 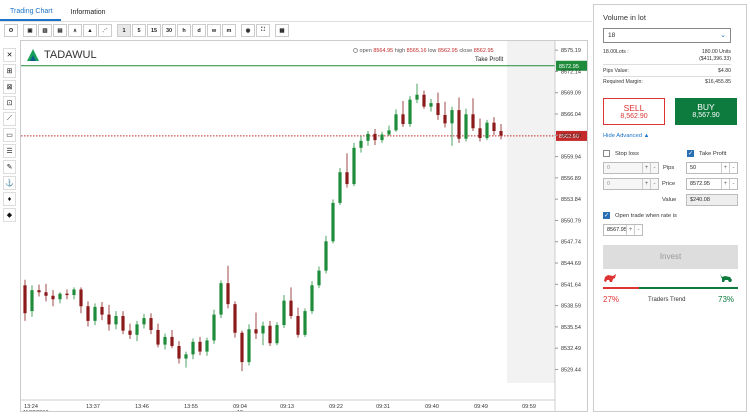 What do you see at coordinates (199, 30) in the screenshot?
I see `interval-d-button: d` at bounding box center [199, 30].